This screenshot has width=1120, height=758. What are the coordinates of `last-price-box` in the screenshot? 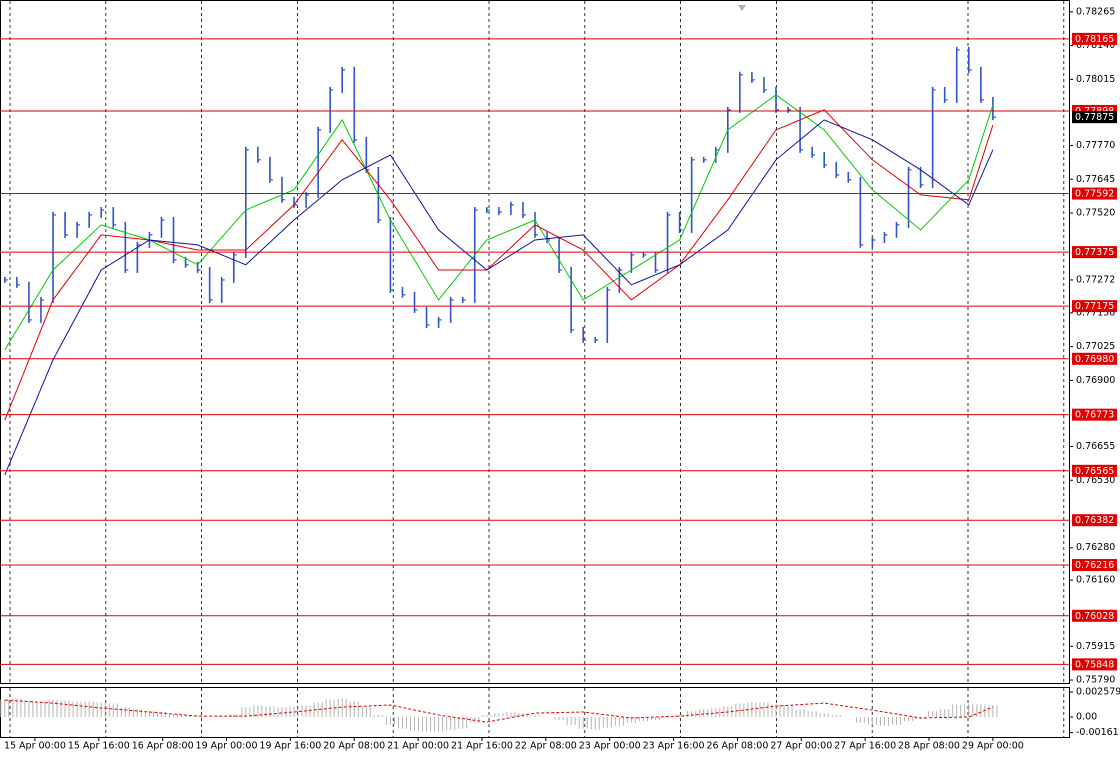 It's located at (1094, 117).